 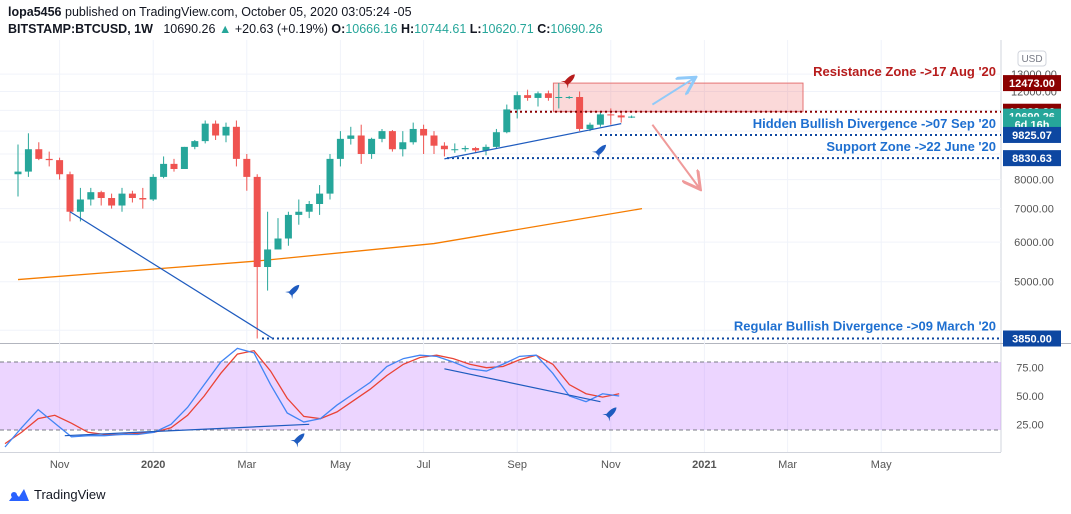 What do you see at coordinates (672, 92) in the screenshot?
I see `up-arrow` at bounding box center [672, 92].